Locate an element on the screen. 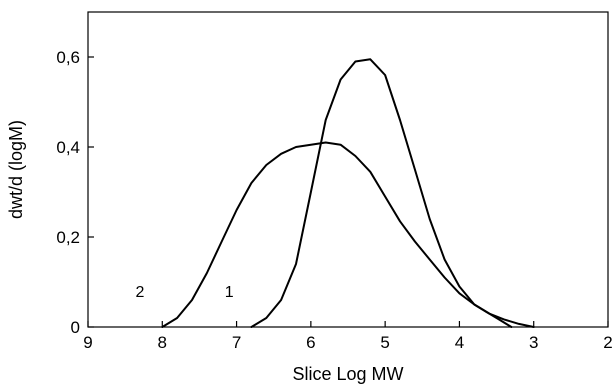  x-tick-label: 8 is located at coordinates (162, 342).